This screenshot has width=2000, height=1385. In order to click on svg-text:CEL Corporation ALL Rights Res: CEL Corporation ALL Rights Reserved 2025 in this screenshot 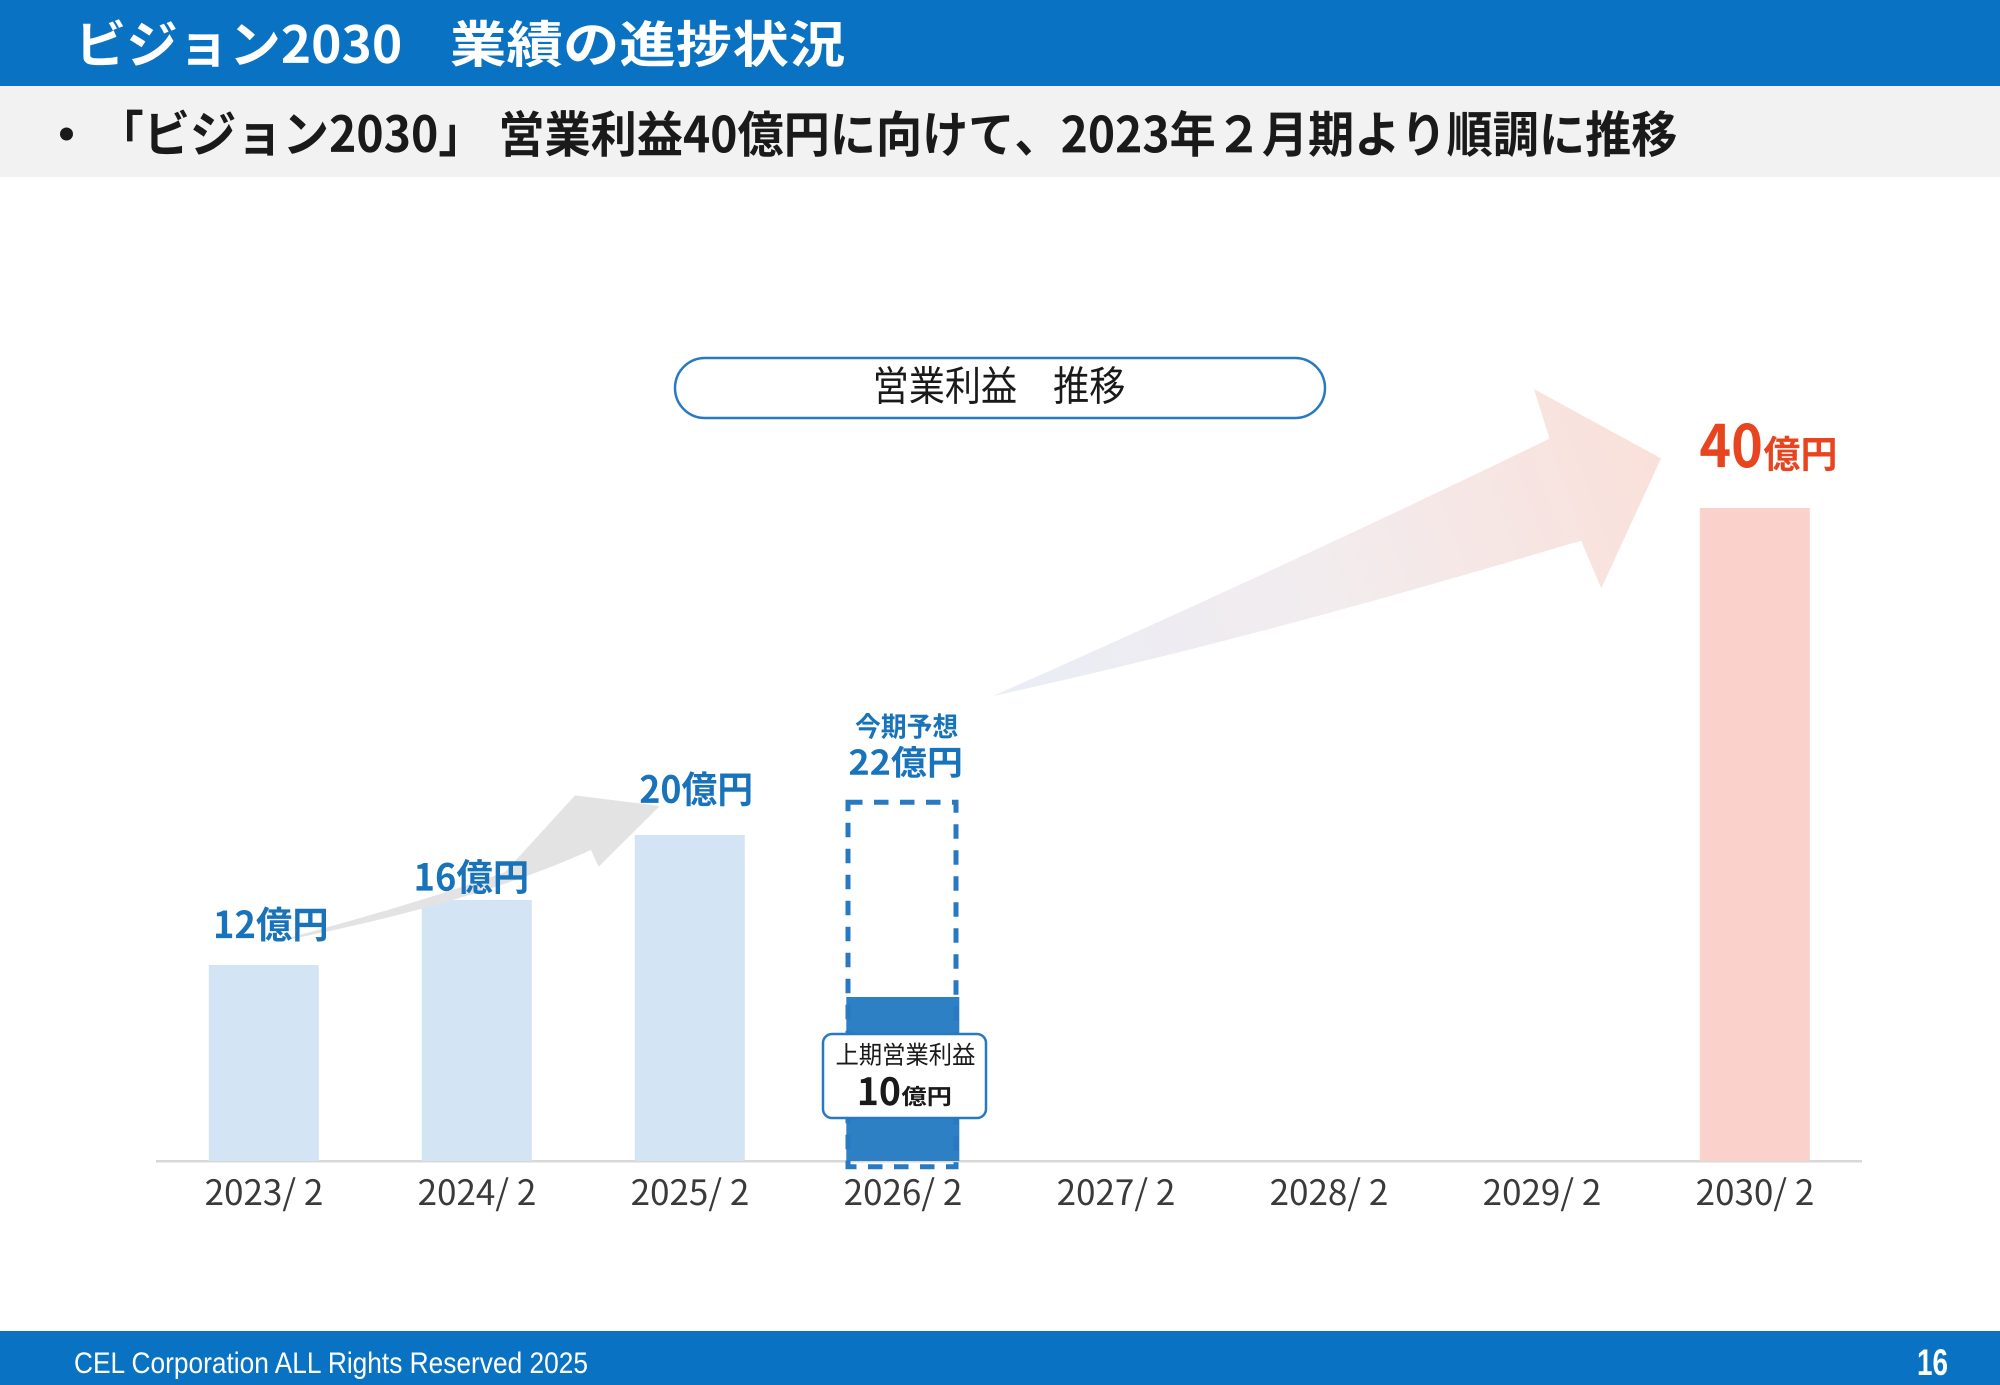, I will do `click(331, 1363)`.